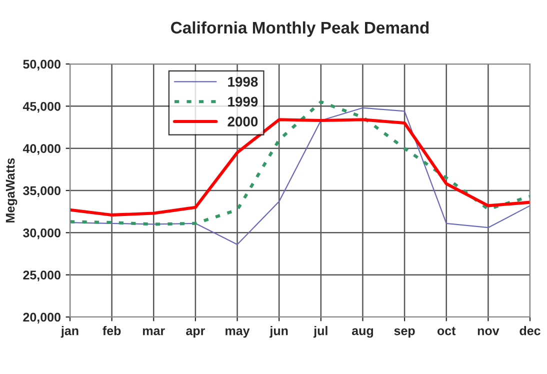 This screenshot has height=374, width=547. Describe the element at coordinates (41, 234) in the screenshot. I see `y-tick-label: 30,000` at that location.